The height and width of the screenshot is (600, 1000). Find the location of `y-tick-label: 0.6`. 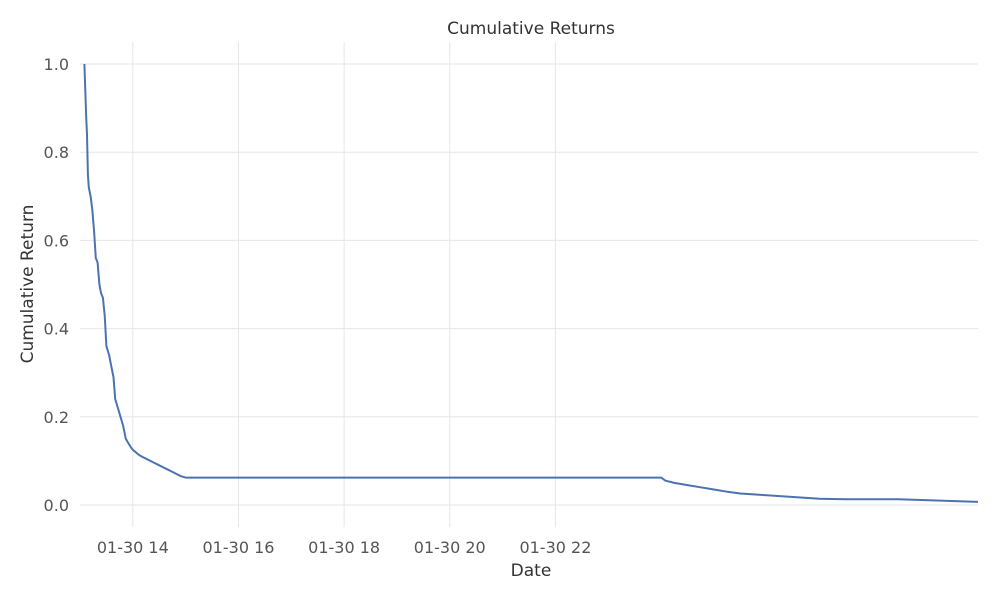

y-tick-label: 0.6 is located at coordinates (56, 240).